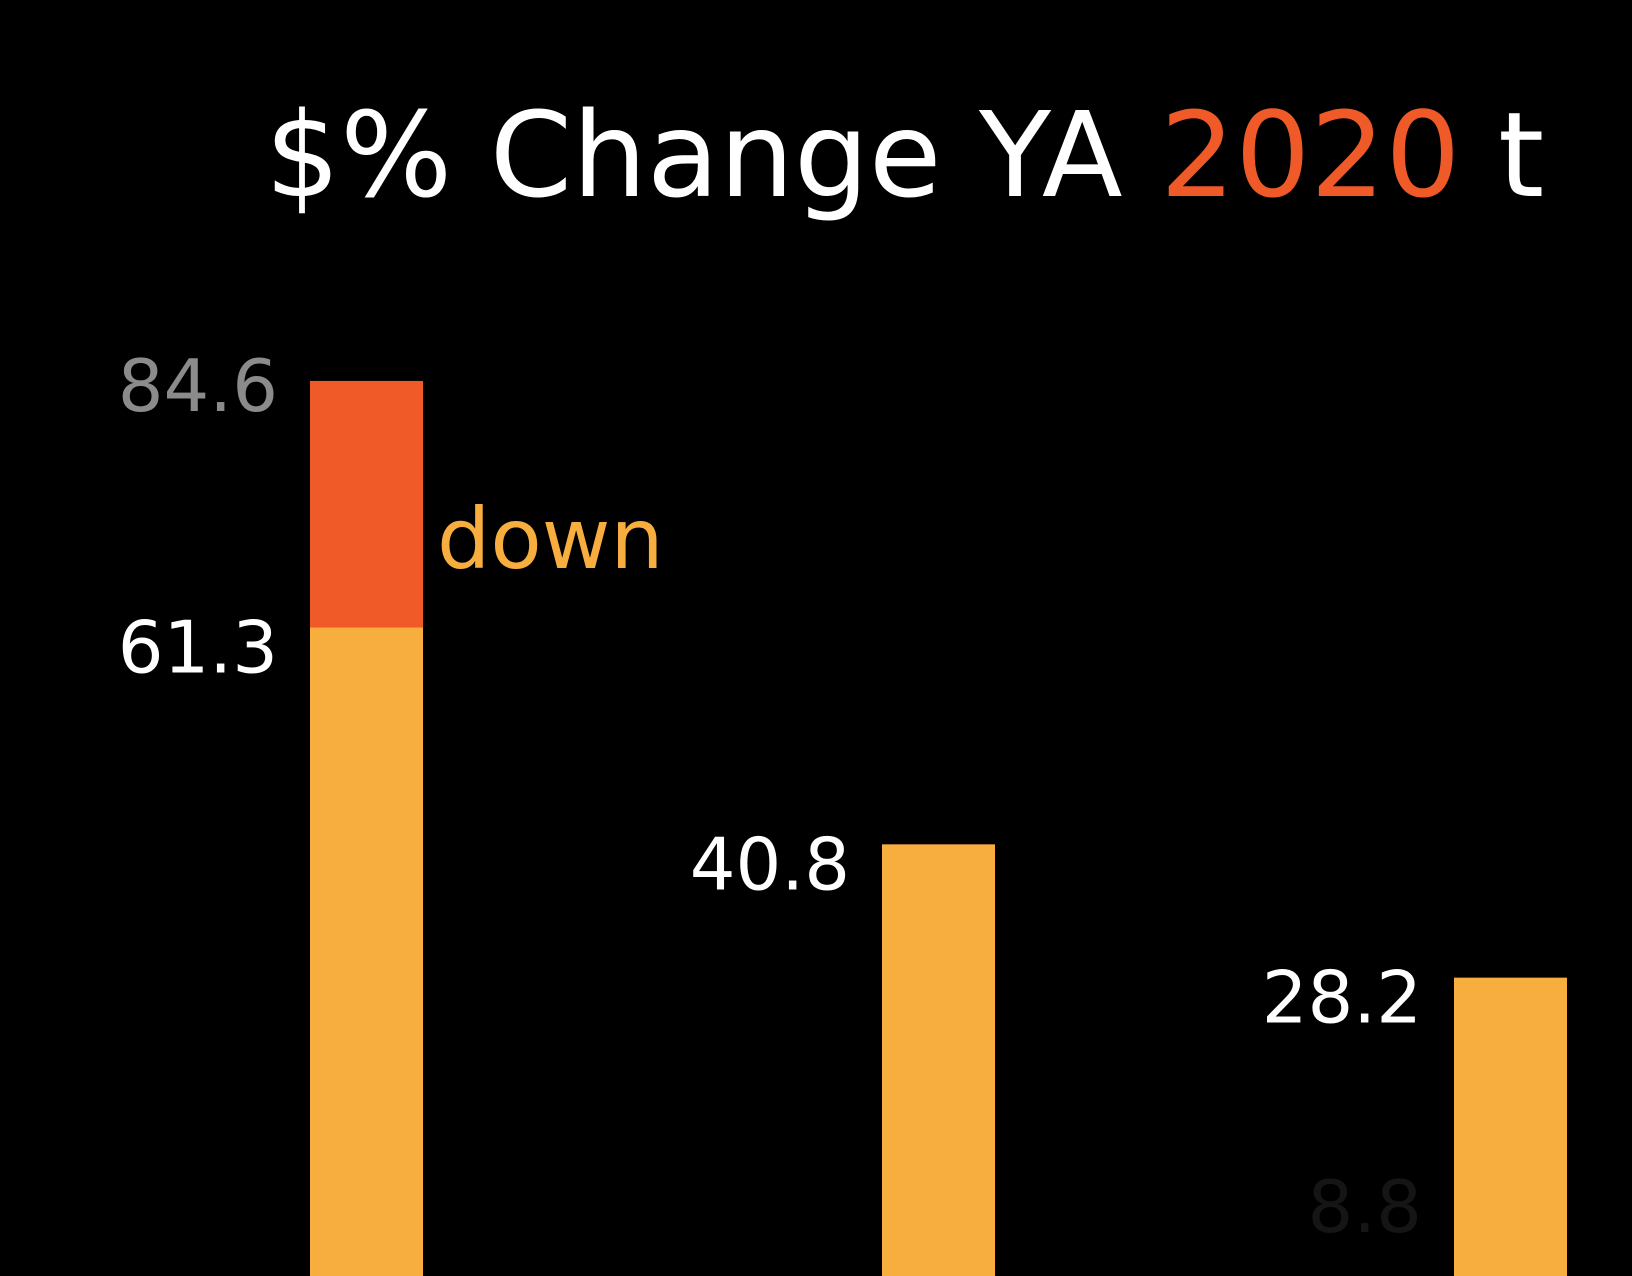 Image resolution: width=1632 pixels, height=1276 pixels. I want to click on prior-value-label: 84.6, so click(198, 386).